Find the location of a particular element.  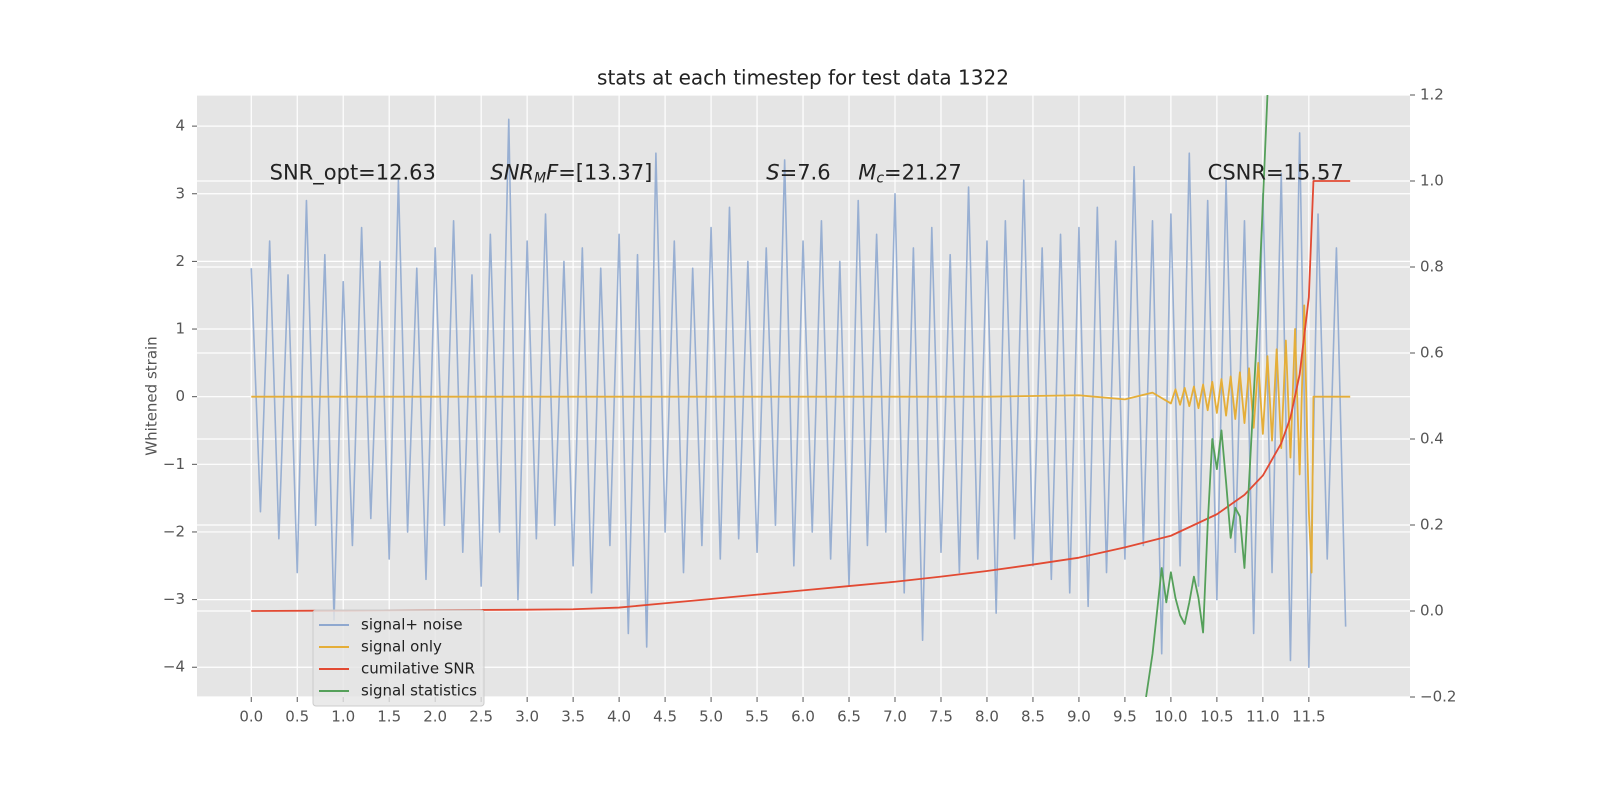

annotation: CSNR=15.57 is located at coordinates (1276, 172).